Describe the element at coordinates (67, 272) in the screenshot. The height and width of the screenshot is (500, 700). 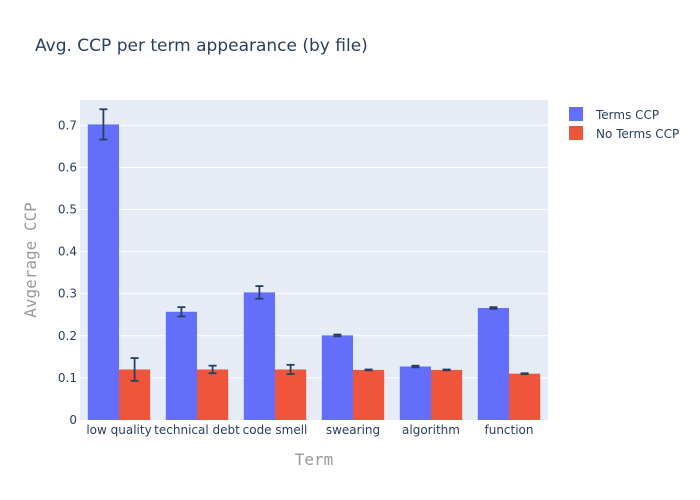
I see `y-axis-ticks: 0 0.1 0.2 0.3 0.4 0.5 0.6 0.7` at that location.